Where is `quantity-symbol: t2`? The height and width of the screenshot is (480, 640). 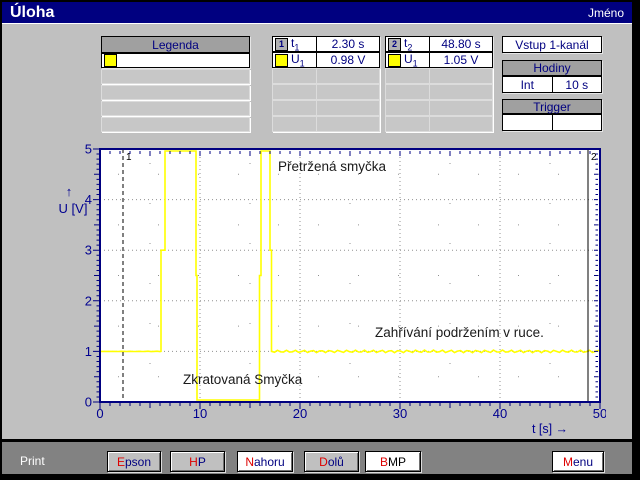 quantity-symbol: t2 is located at coordinates (408, 44).